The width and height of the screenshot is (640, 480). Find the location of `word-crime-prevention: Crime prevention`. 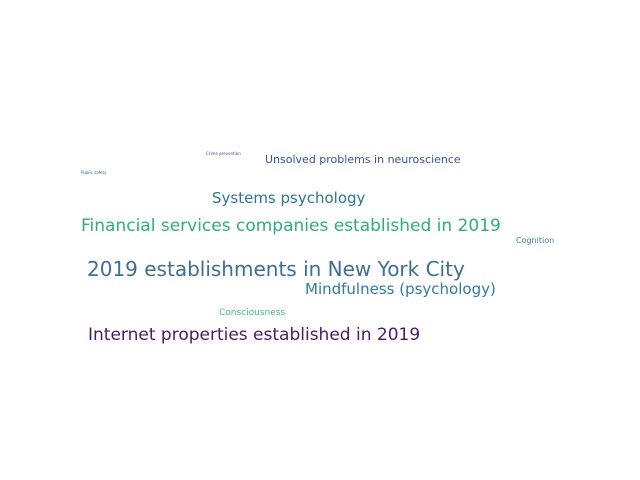

word-crime-prevention: Crime prevention is located at coordinates (223, 153).